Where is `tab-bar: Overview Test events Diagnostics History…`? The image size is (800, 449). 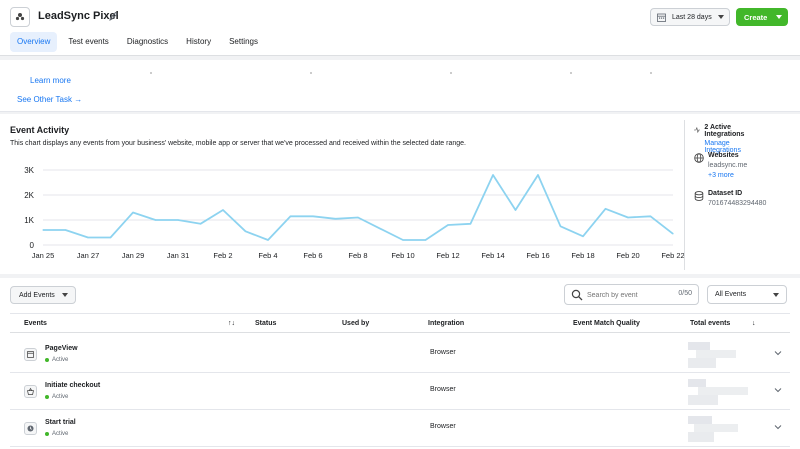
tab-bar: Overview Test events Diagnostics History… is located at coordinates (139, 42).